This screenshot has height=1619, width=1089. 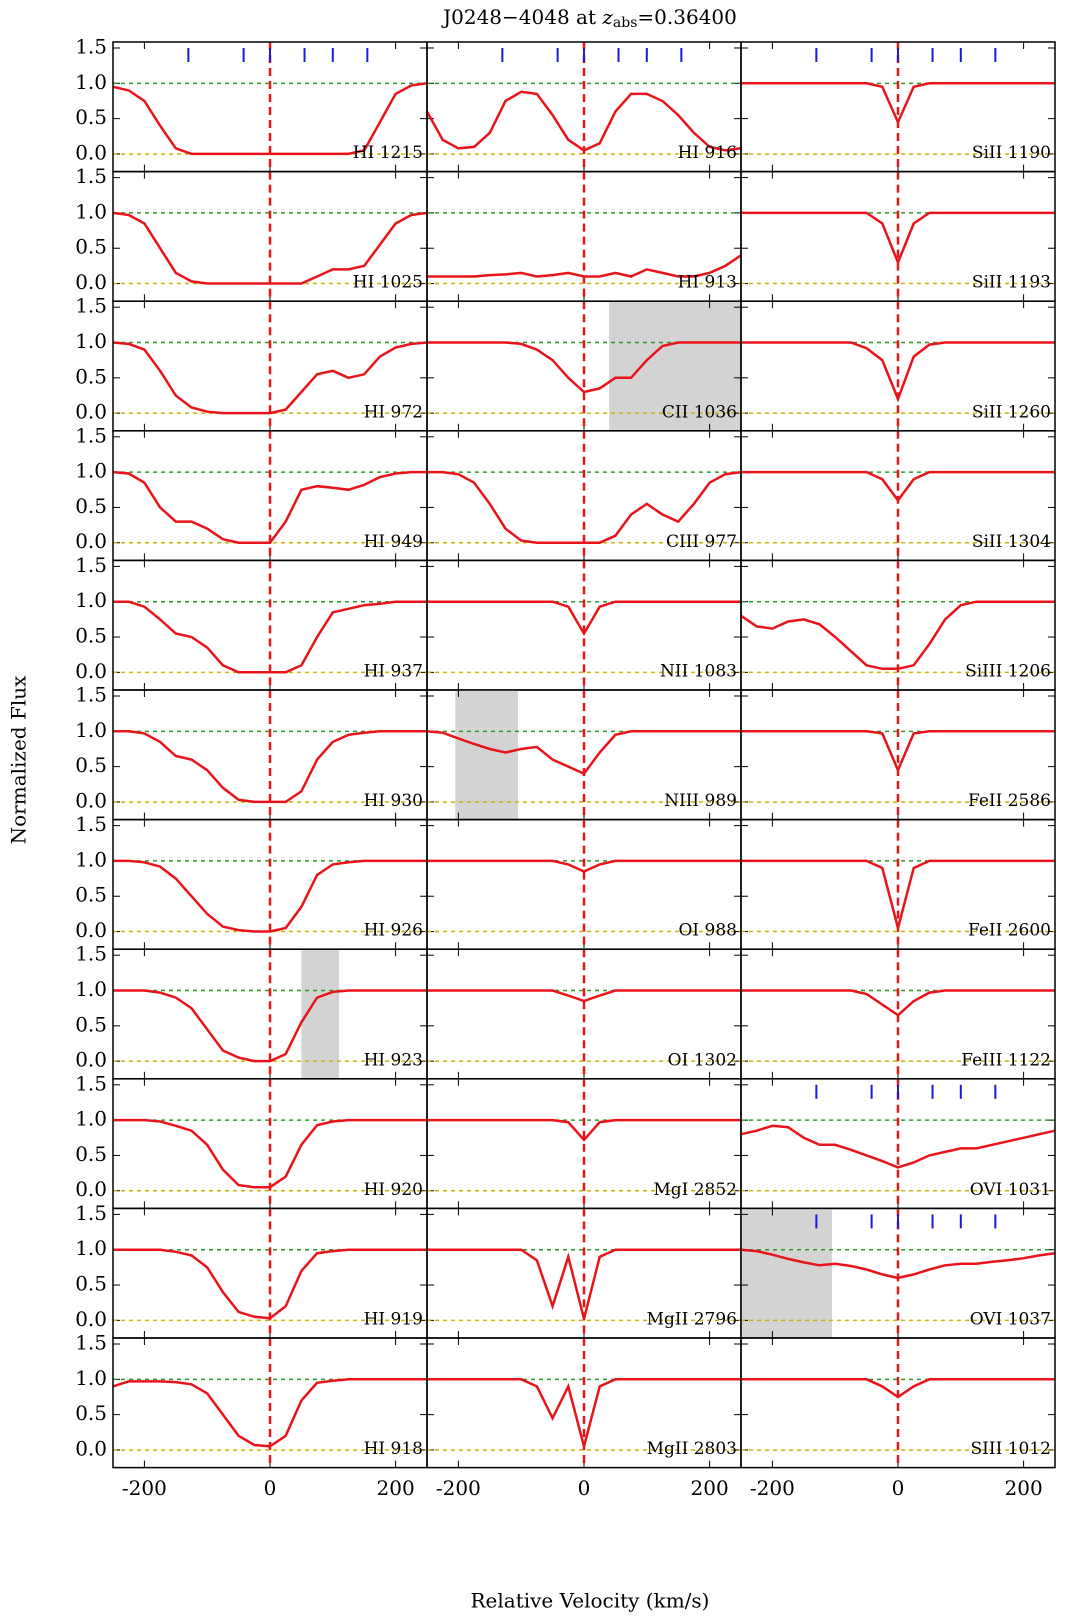 What do you see at coordinates (1008, 672) in the screenshot?
I see `line-label: SiIII 1206` at bounding box center [1008, 672].